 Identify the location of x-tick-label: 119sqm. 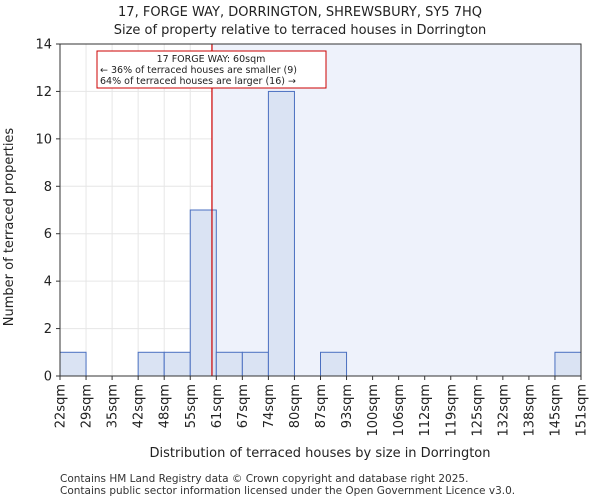
(451, 410).